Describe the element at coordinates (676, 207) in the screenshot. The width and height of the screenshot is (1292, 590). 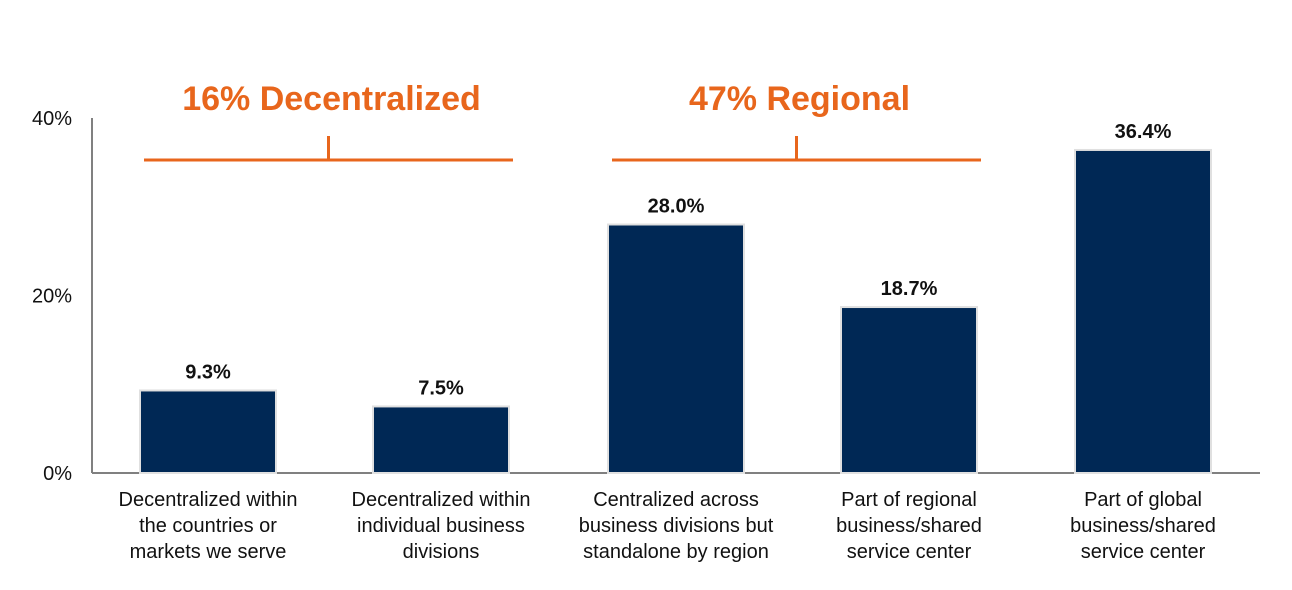
I see `data-label: 28.0%` at that location.